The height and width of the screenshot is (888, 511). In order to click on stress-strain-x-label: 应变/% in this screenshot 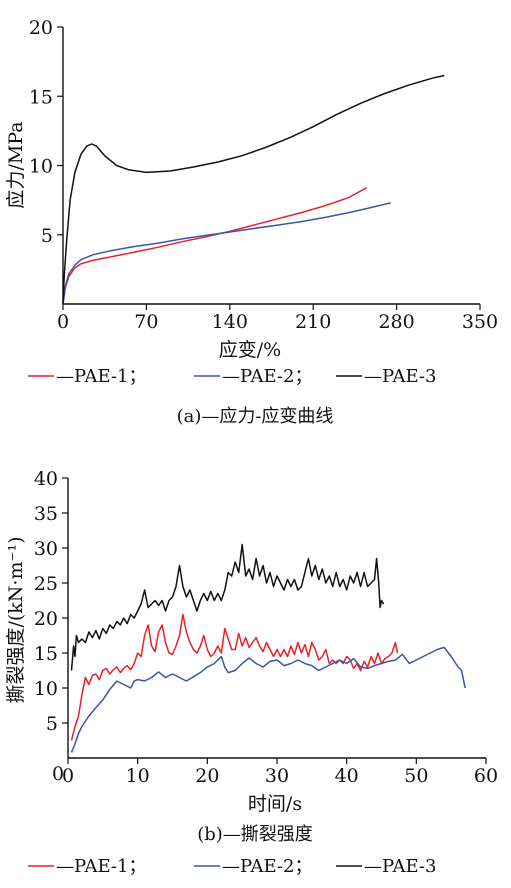, I will do `click(250, 350)`.